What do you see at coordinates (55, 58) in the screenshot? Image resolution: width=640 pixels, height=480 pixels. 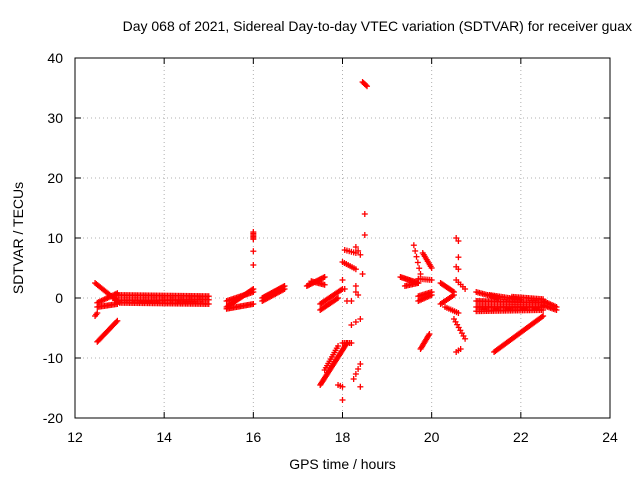 I see `y-tick-label: 40` at bounding box center [55, 58].